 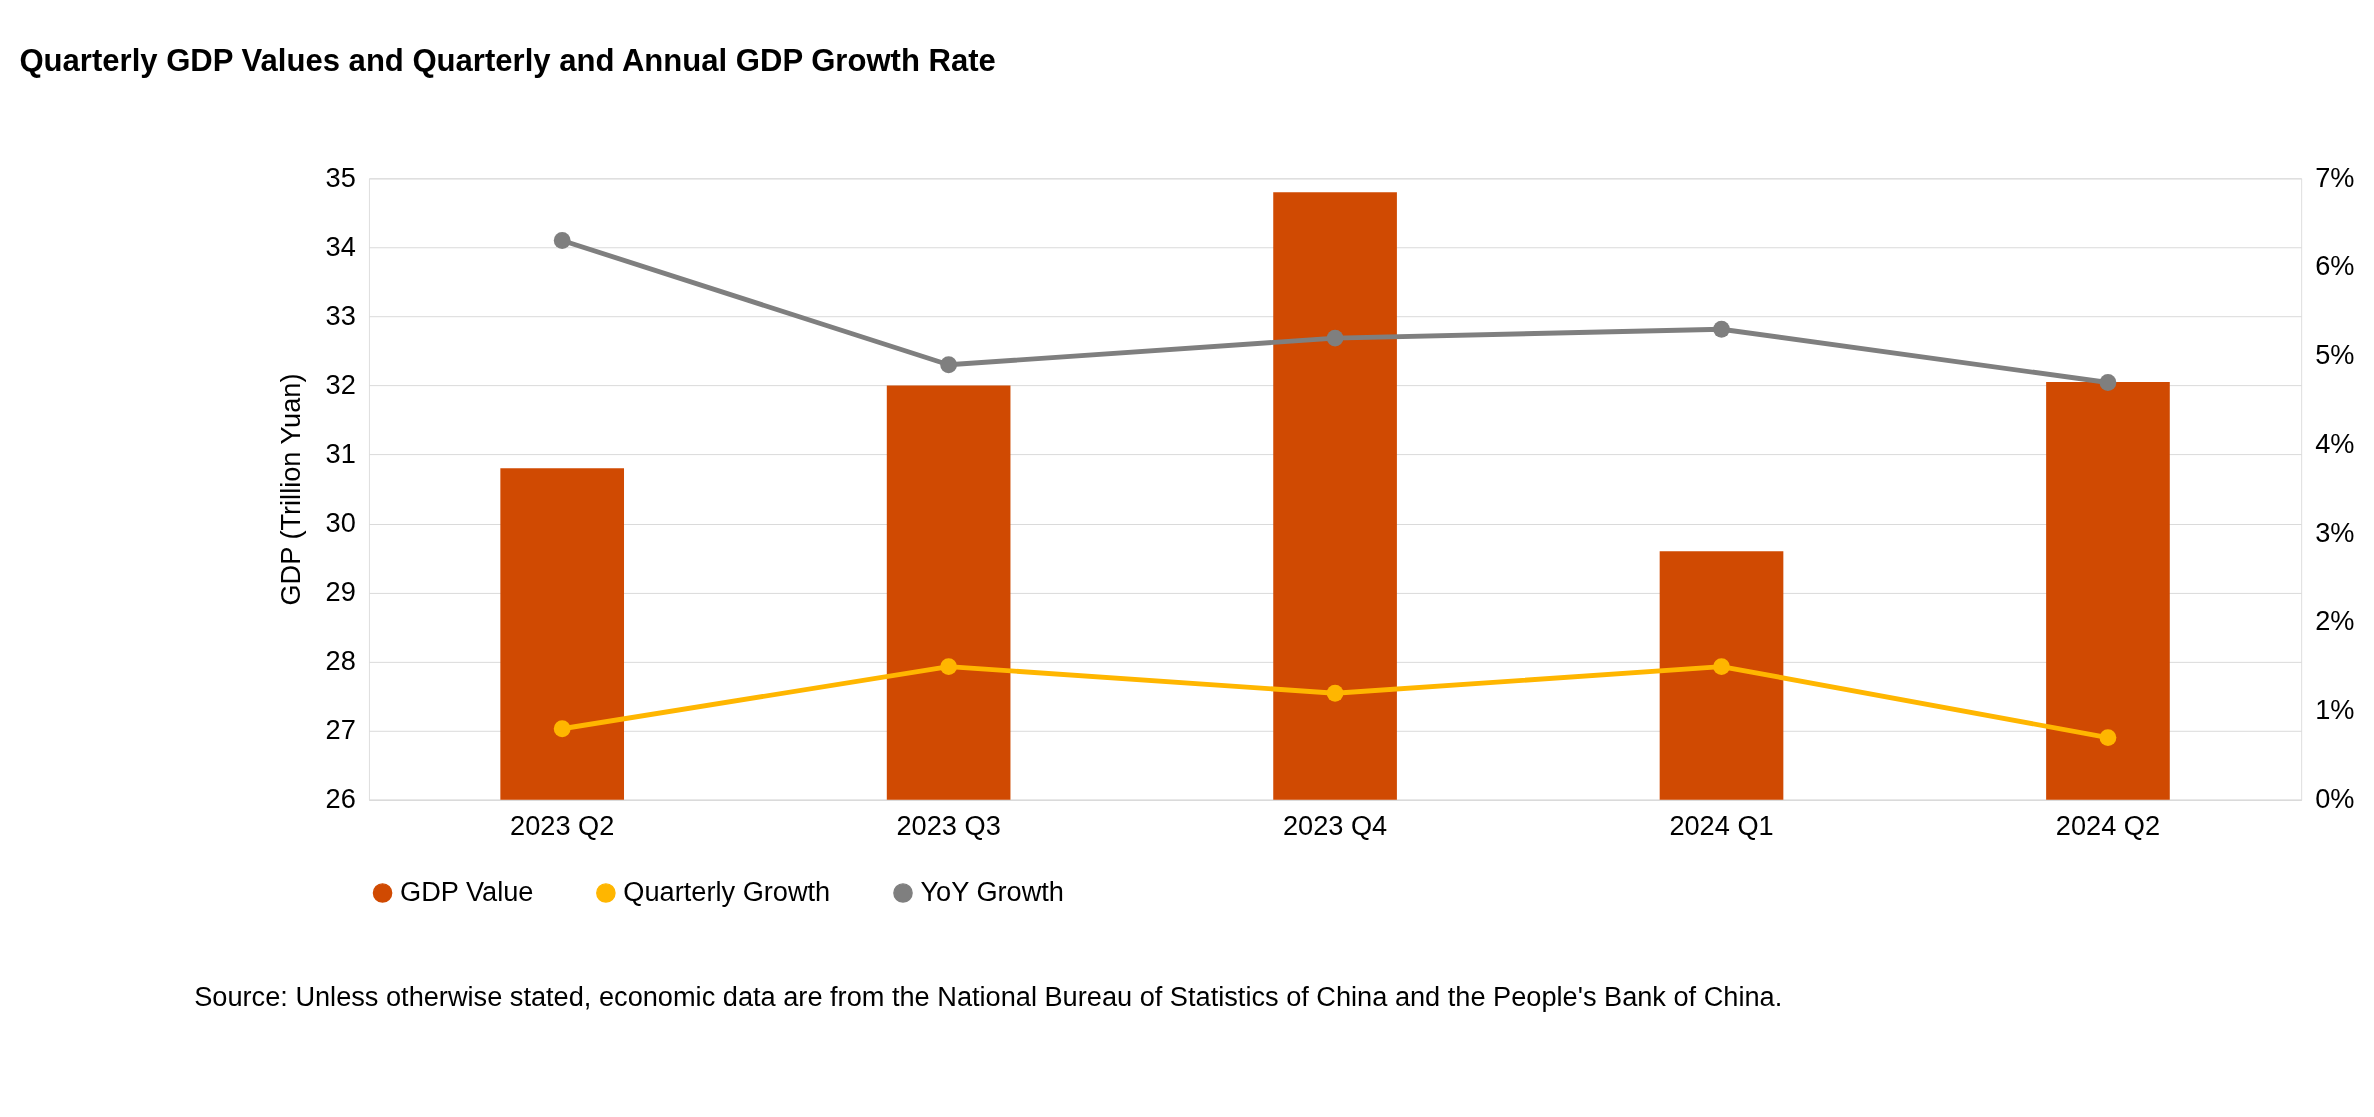 What do you see at coordinates (562, 826) in the screenshot?
I see `x-tick-label: 2023 Q2` at bounding box center [562, 826].